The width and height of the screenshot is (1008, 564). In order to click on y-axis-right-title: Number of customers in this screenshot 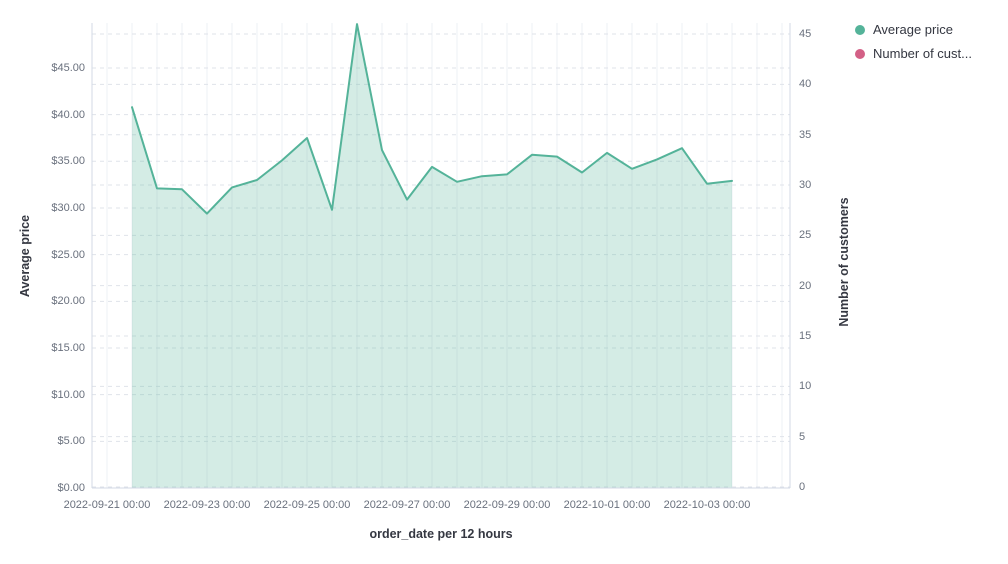, I will do `click(844, 262)`.